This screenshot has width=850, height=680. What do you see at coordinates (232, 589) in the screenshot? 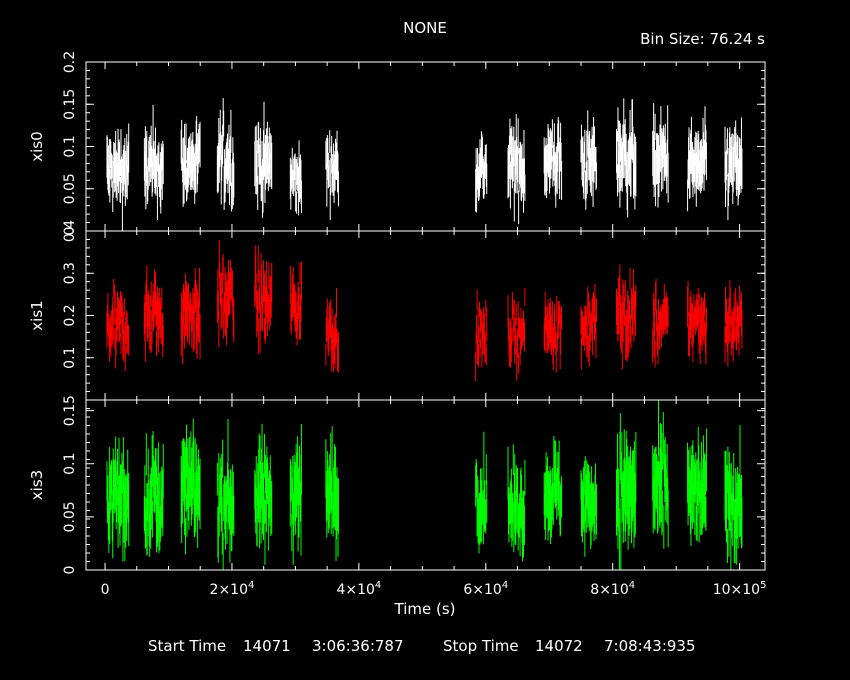
I see `x-tick-label: 2×104` at bounding box center [232, 589].